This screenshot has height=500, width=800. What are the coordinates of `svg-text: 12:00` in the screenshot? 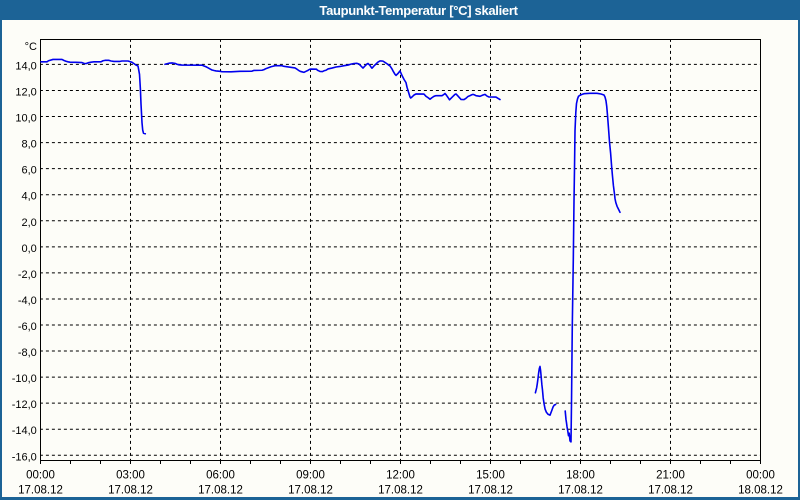 It's located at (400, 476).